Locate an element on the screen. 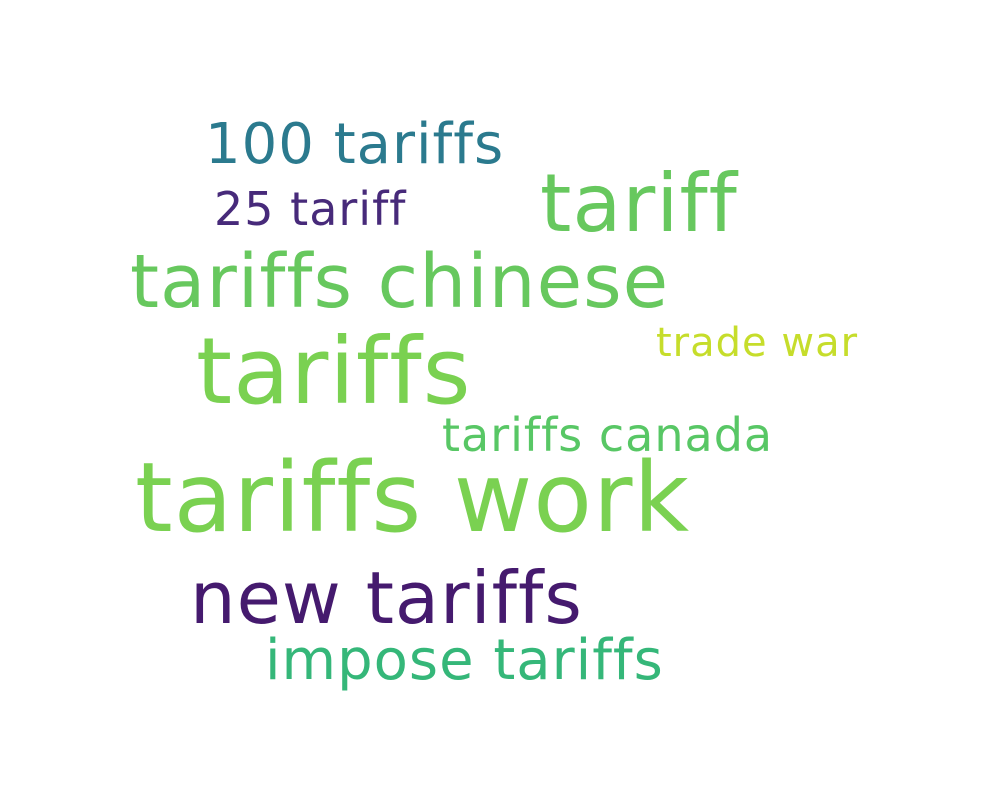 The width and height of the screenshot is (1000, 800). word-new-tariffs: new tariffs is located at coordinates (386, 598).